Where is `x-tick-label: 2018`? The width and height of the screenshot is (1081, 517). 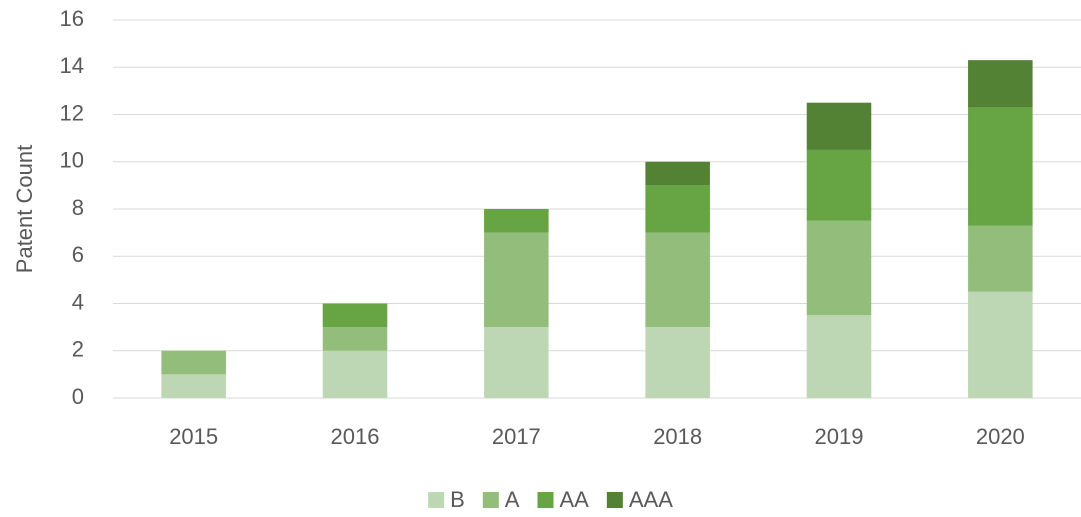
x-tick-label: 2018 is located at coordinates (677, 436).